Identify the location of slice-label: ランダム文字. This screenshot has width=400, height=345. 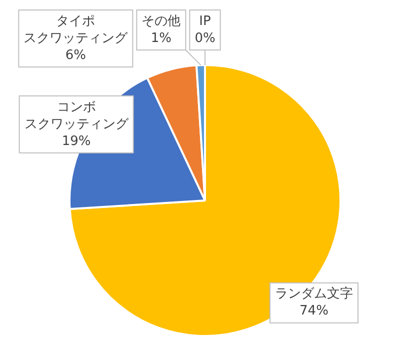
(313, 294).